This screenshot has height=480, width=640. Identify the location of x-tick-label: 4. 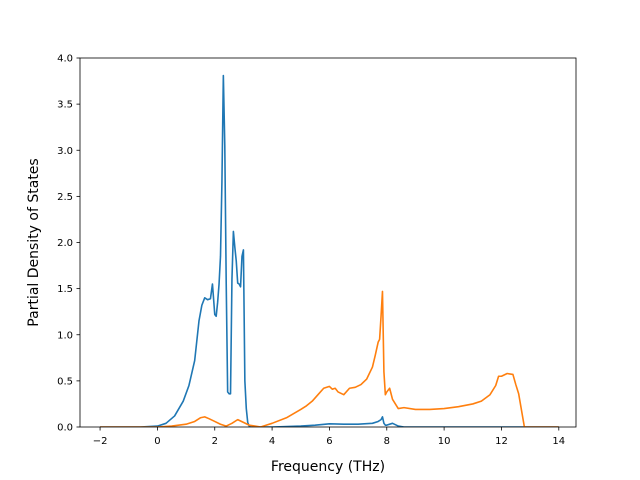
(272, 441).